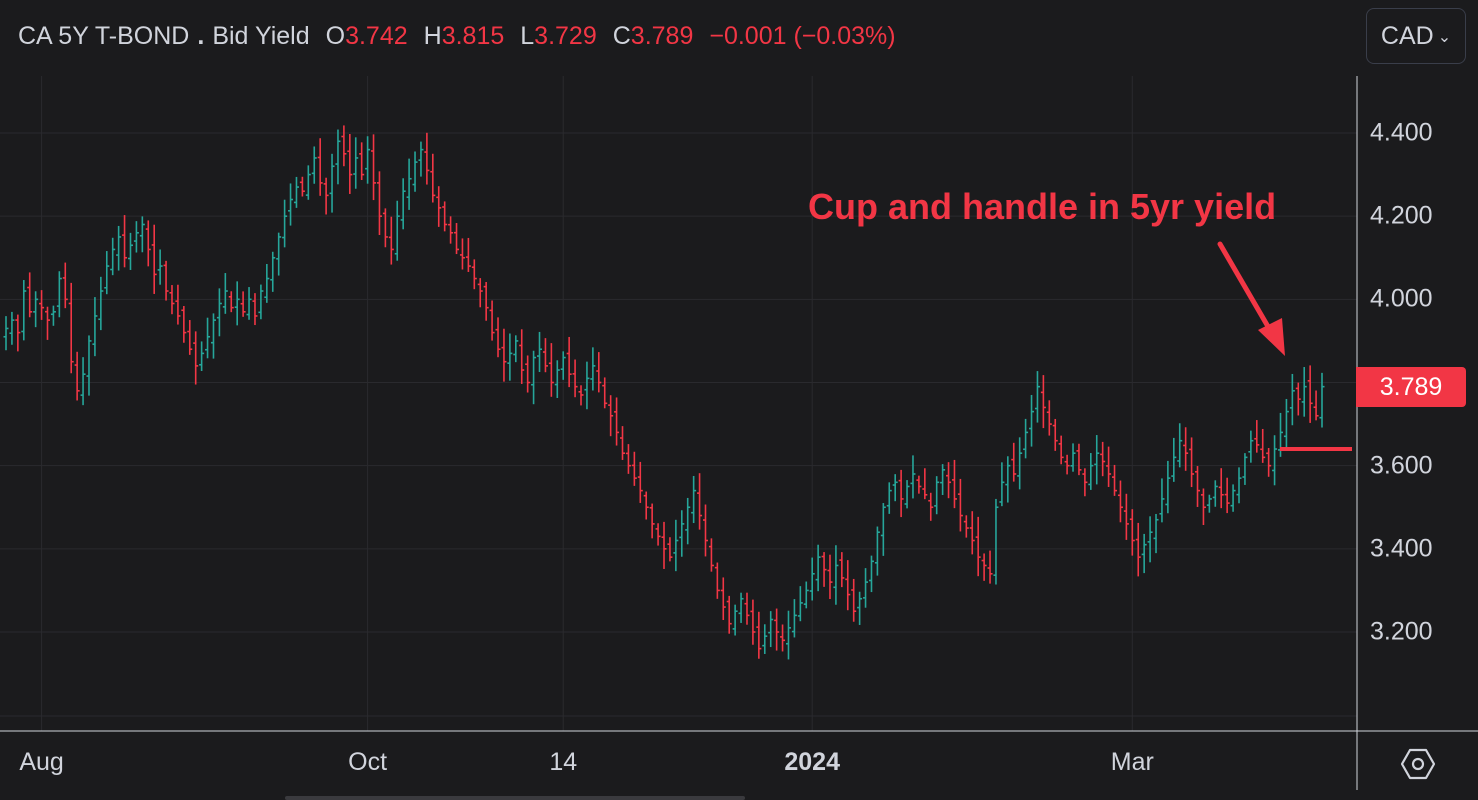 Image resolution: width=1478 pixels, height=800 pixels. What do you see at coordinates (1411, 387) in the screenshot?
I see `last-price-tag: 3.789` at bounding box center [1411, 387].